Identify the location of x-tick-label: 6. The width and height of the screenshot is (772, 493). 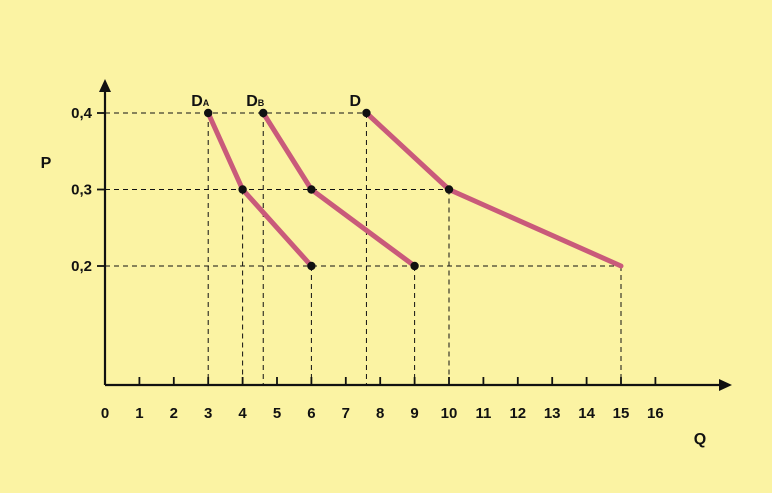
(311, 413).